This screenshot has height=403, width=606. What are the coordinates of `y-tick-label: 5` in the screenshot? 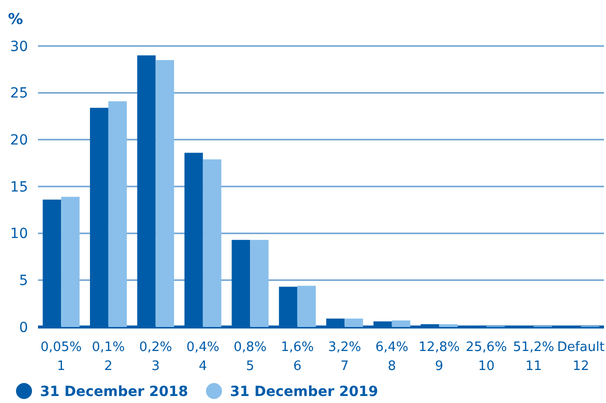 It's located at (23, 281).